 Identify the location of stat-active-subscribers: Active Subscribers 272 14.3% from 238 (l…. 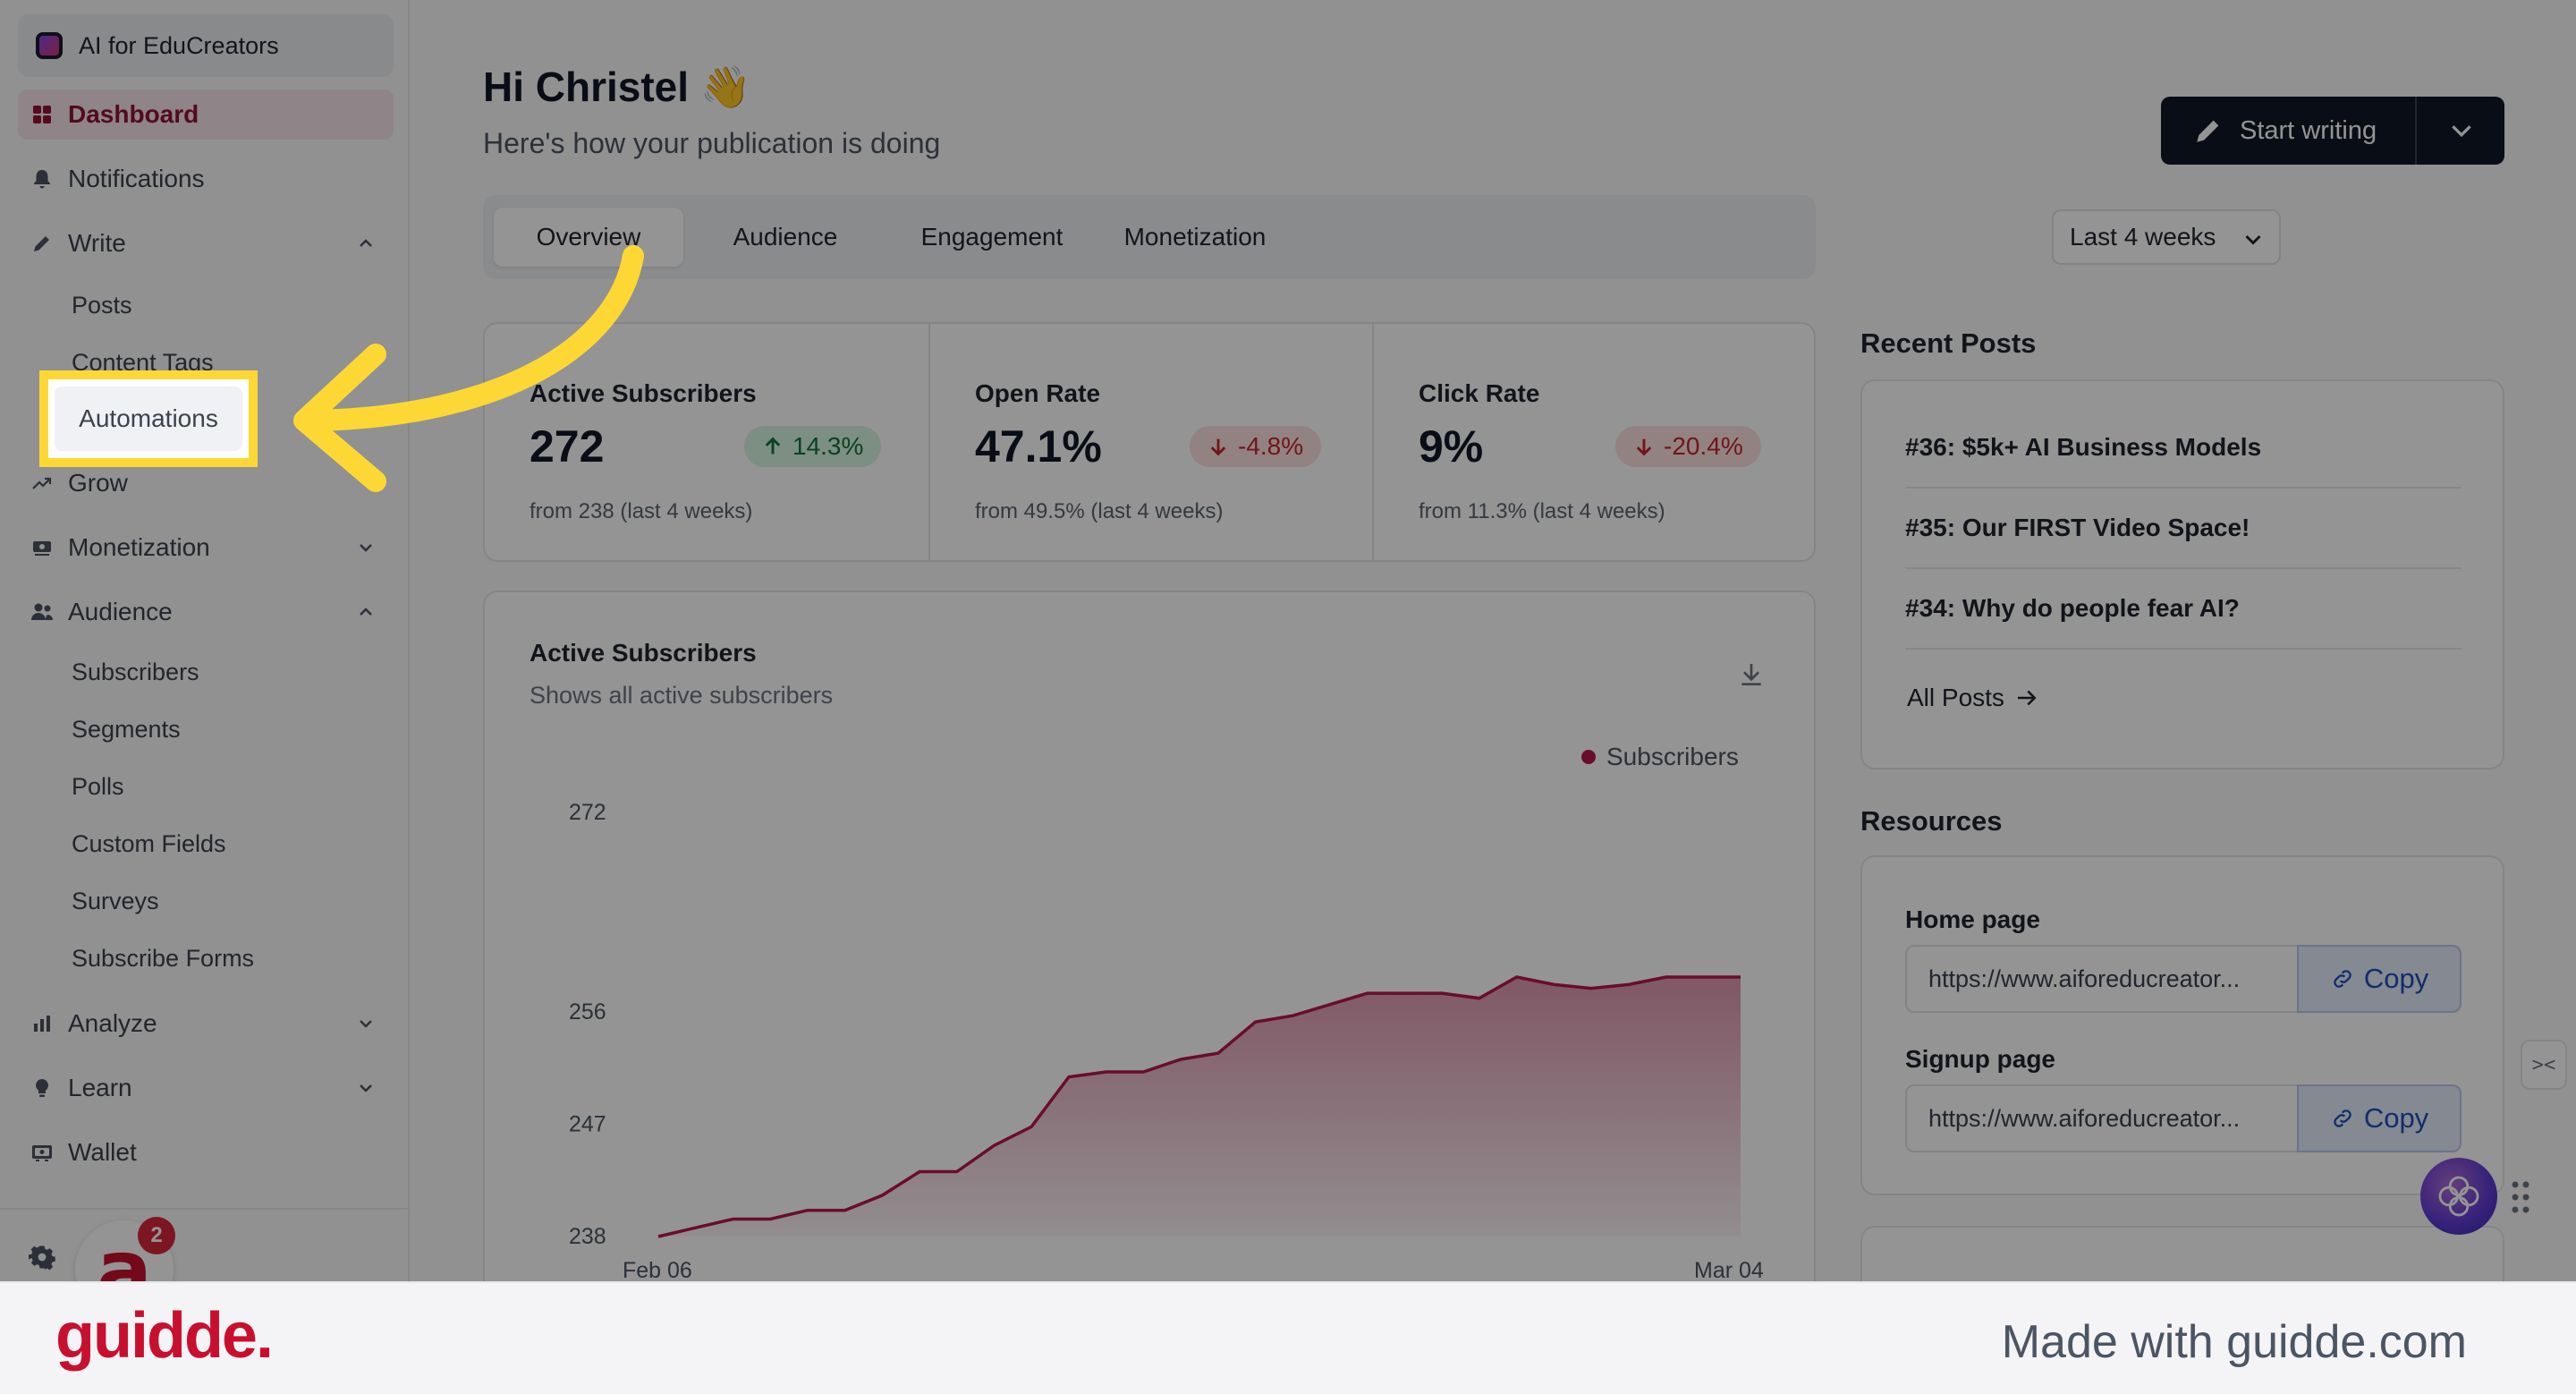
(706, 442).